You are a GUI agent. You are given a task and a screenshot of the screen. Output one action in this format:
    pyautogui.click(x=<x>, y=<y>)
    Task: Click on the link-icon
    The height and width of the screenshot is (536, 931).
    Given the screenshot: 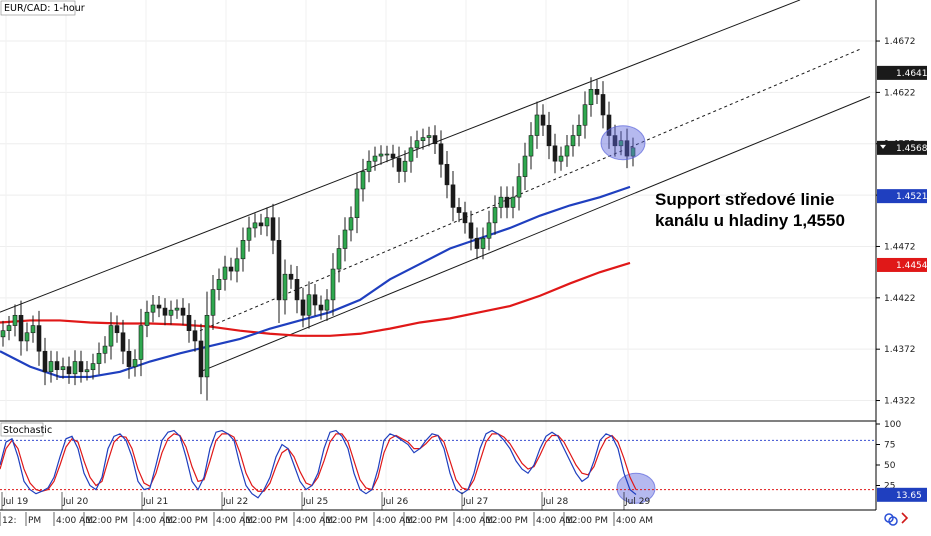 What is the action you would take?
    pyautogui.click(x=893, y=521)
    